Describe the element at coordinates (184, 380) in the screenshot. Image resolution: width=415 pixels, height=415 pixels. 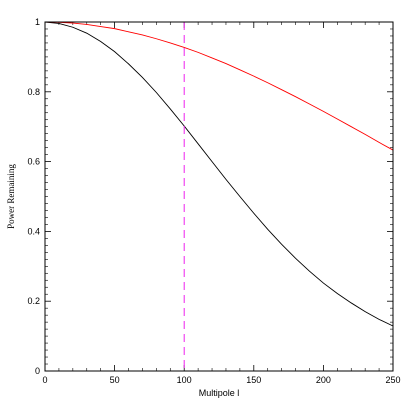
I see `x-tick-label: 100` at that location.